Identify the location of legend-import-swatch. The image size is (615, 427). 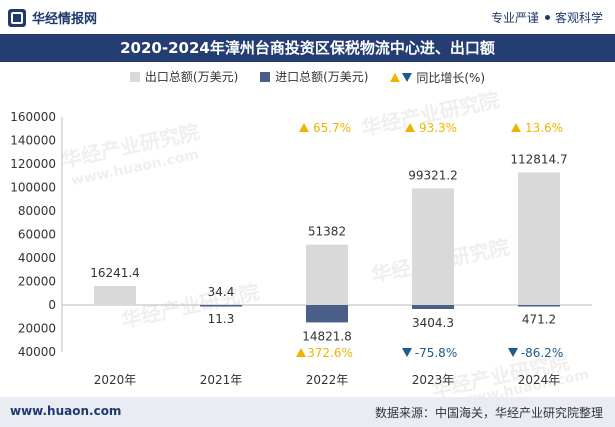
(265, 76).